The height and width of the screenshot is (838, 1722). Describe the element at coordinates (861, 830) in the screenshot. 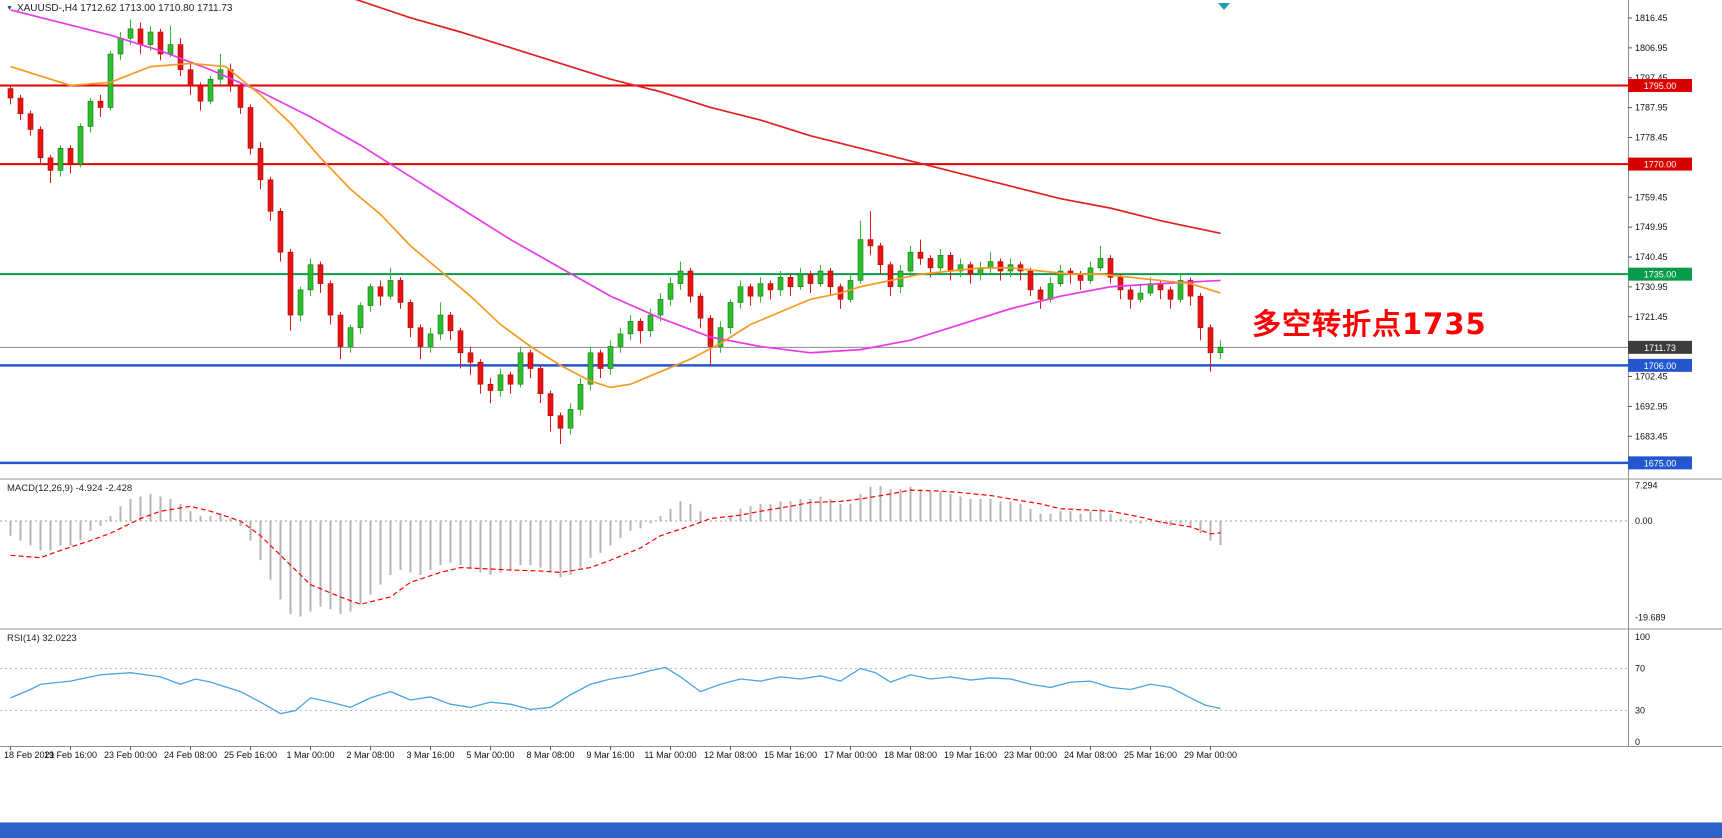

I see `bottom-window-strip` at that location.